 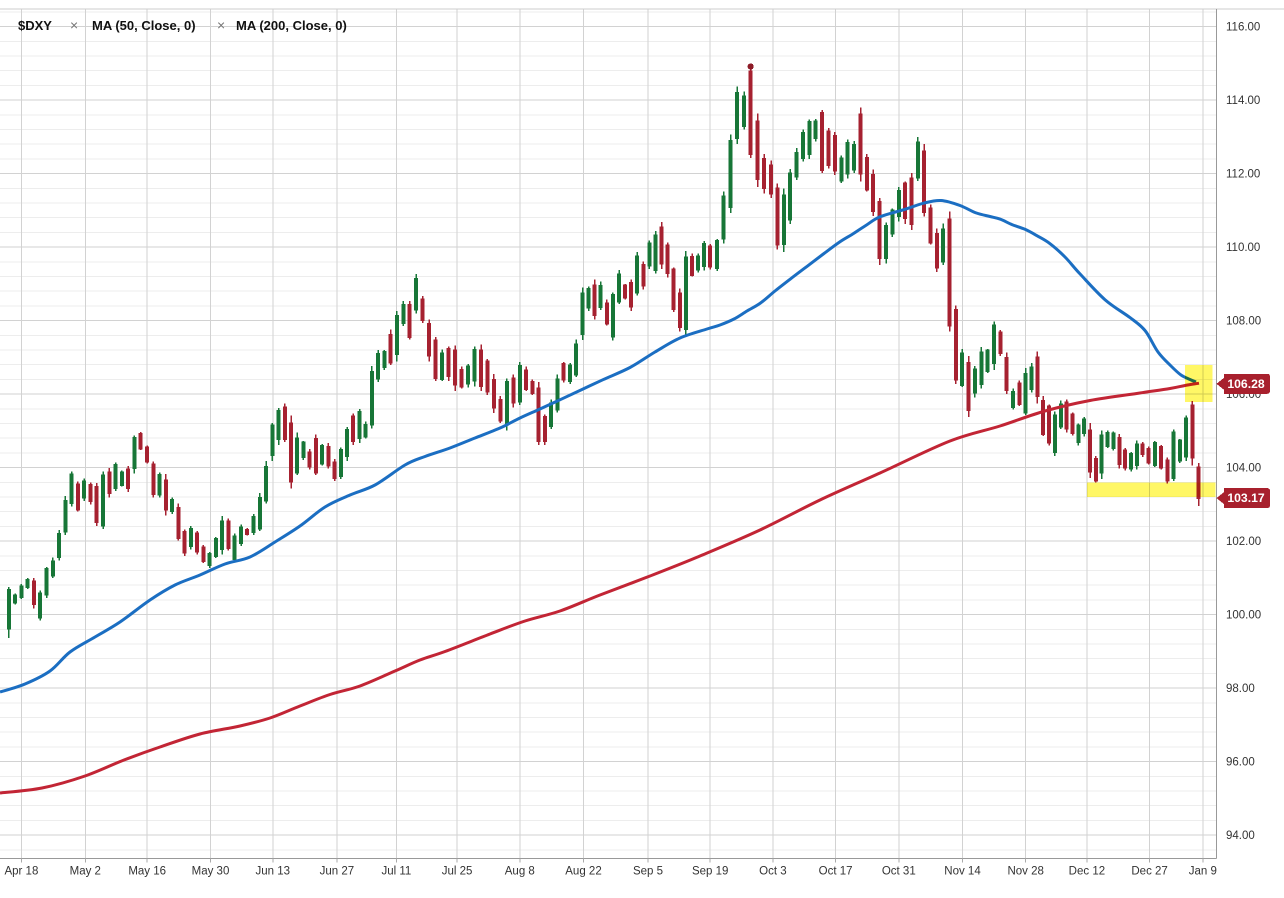 What do you see at coordinates (1149, 872) in the screenshot?
I see `svg-text: Dec 27` at bounding box center [1149, 872].